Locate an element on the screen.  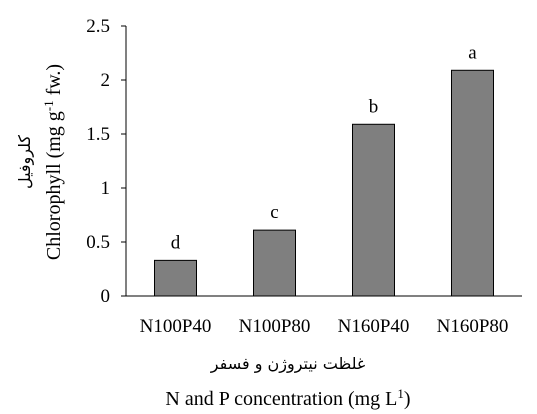
bar-significance-label: b is located at coordinates (374, 106).